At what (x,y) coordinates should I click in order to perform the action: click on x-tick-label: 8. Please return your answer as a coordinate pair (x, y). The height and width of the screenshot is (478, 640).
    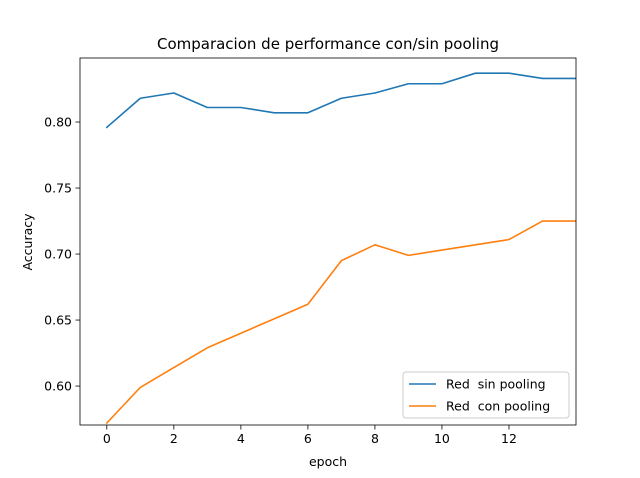
    Looking at the image, I should click on (375, 438).